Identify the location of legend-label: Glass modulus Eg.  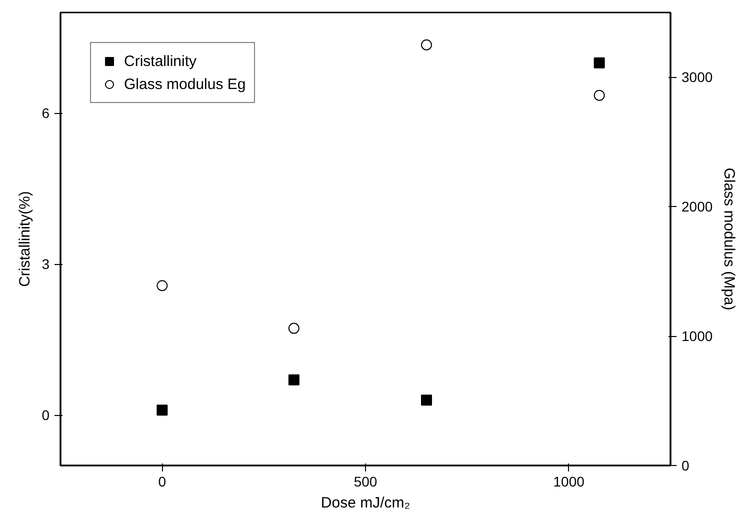
(185, 84).